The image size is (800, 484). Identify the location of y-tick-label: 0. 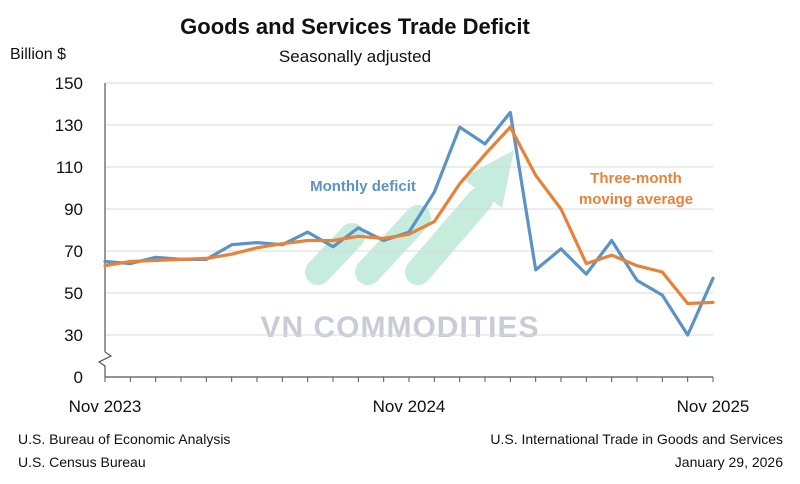
(78, 377).